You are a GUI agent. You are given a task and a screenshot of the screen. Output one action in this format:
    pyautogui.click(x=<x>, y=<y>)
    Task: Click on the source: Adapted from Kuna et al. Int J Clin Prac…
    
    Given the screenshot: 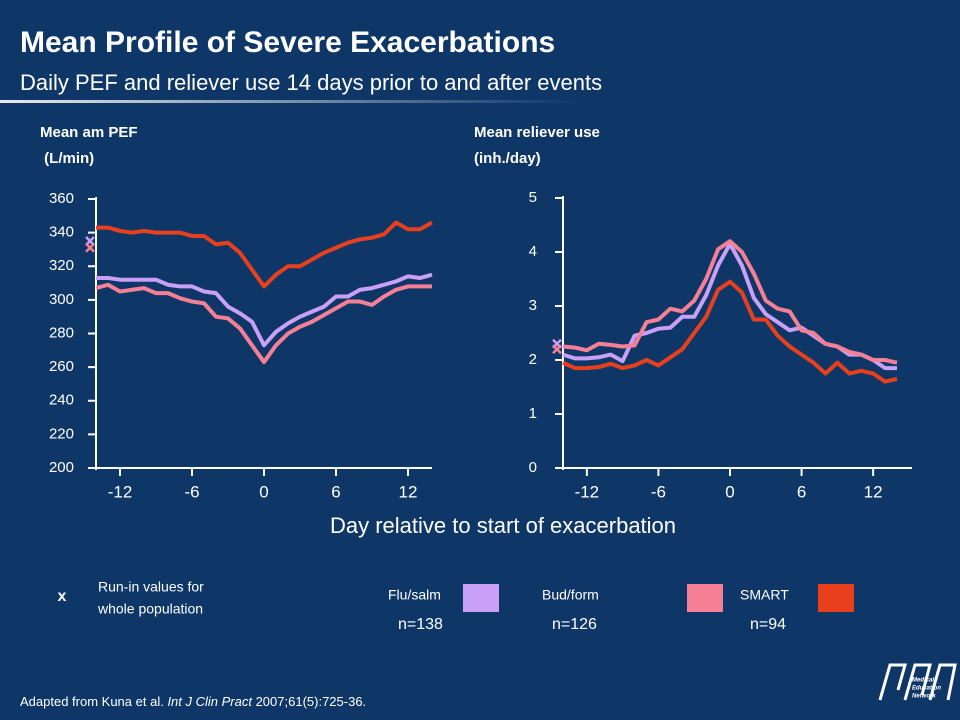 What is the action you would take?
    pyautogui.click(x=193, y=701)
    